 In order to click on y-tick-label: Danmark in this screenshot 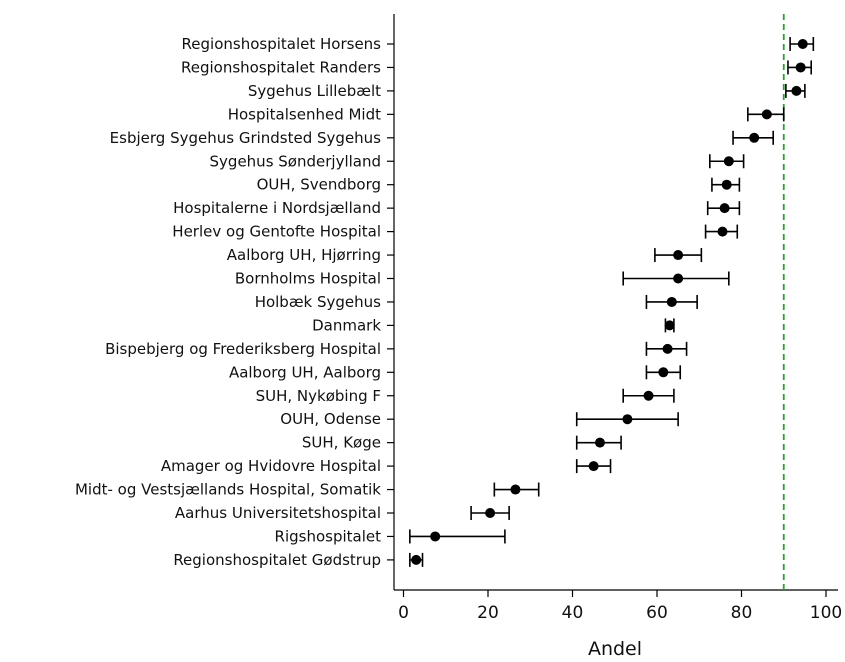, I will do `click(346, 325)`.